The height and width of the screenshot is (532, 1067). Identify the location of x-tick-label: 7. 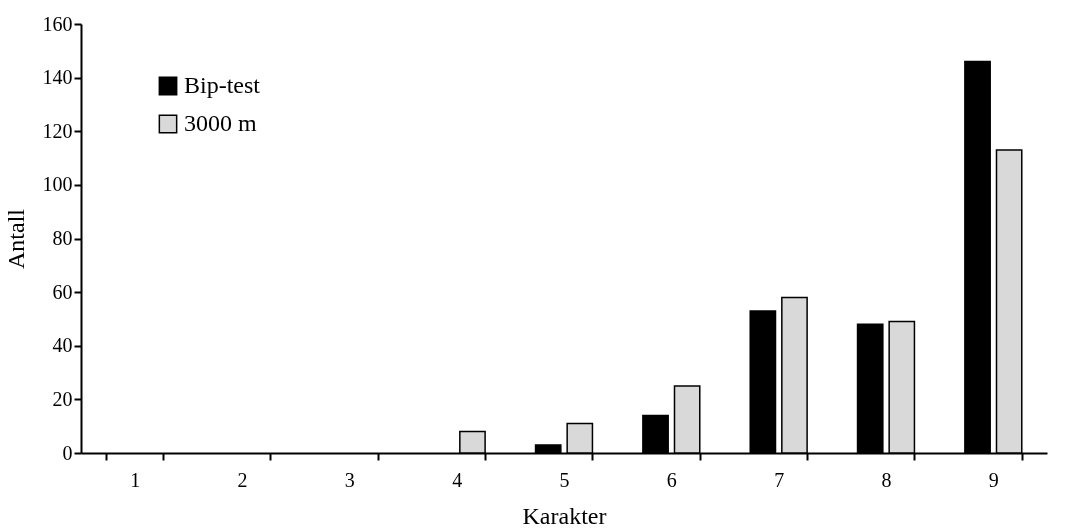
(779, 479).